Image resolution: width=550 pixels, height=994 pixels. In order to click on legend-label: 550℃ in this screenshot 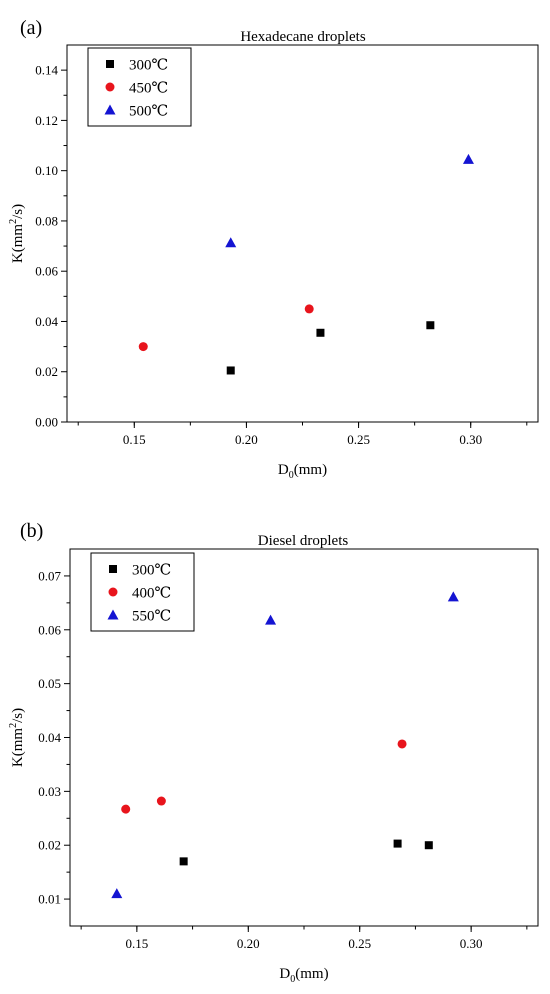, I will do `click(151, 617)`.